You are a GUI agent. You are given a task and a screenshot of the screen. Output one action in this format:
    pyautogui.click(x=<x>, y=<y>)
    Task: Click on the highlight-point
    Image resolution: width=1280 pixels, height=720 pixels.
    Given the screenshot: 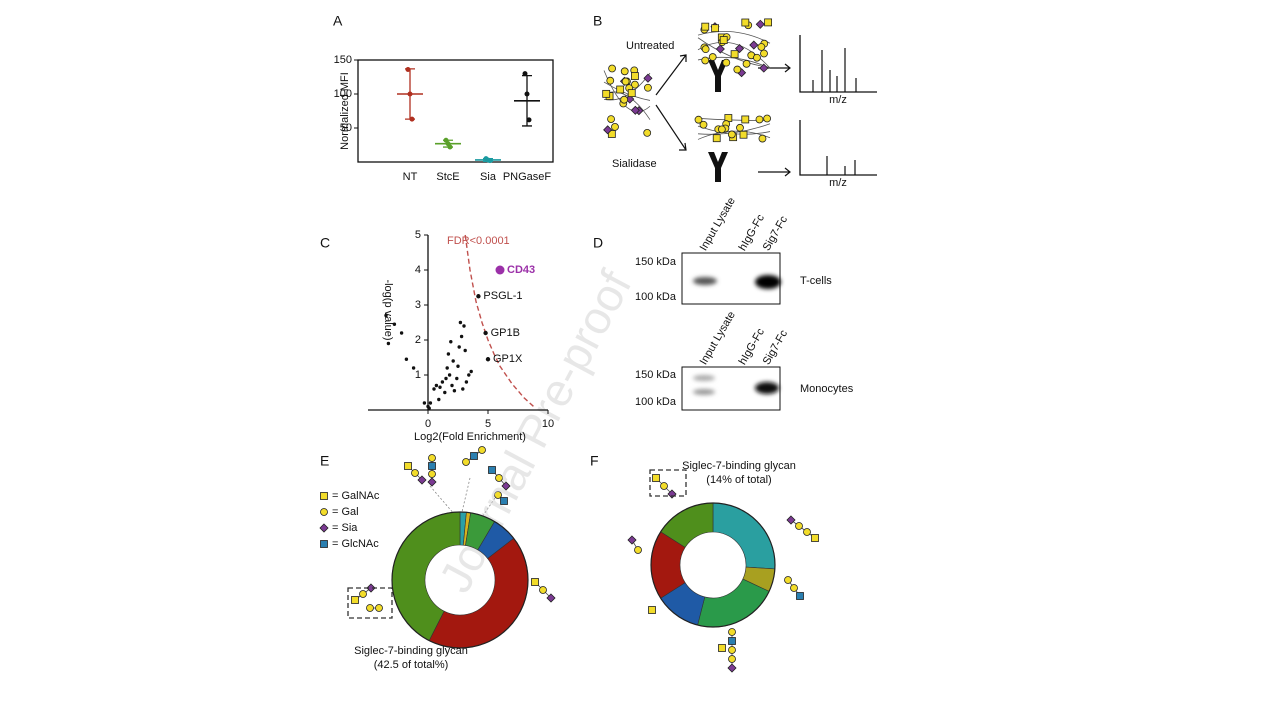 What is the action you would take?
    pyautogui.click(x=500, y=270)
    